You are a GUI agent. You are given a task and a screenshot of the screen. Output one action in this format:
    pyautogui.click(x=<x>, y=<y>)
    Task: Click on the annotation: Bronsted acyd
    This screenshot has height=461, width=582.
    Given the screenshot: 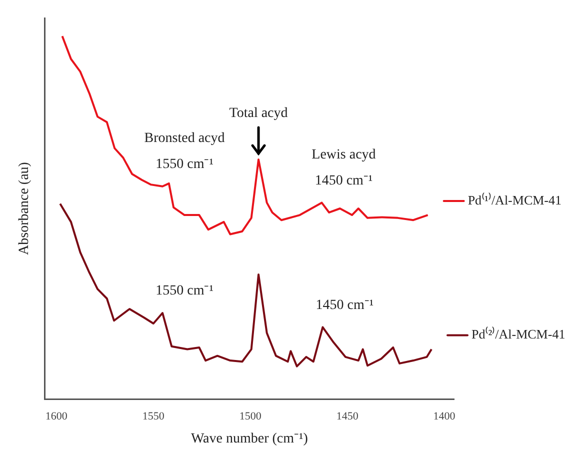 What is the action you would take?
    pyautogui.click(x=184, y=138)
    